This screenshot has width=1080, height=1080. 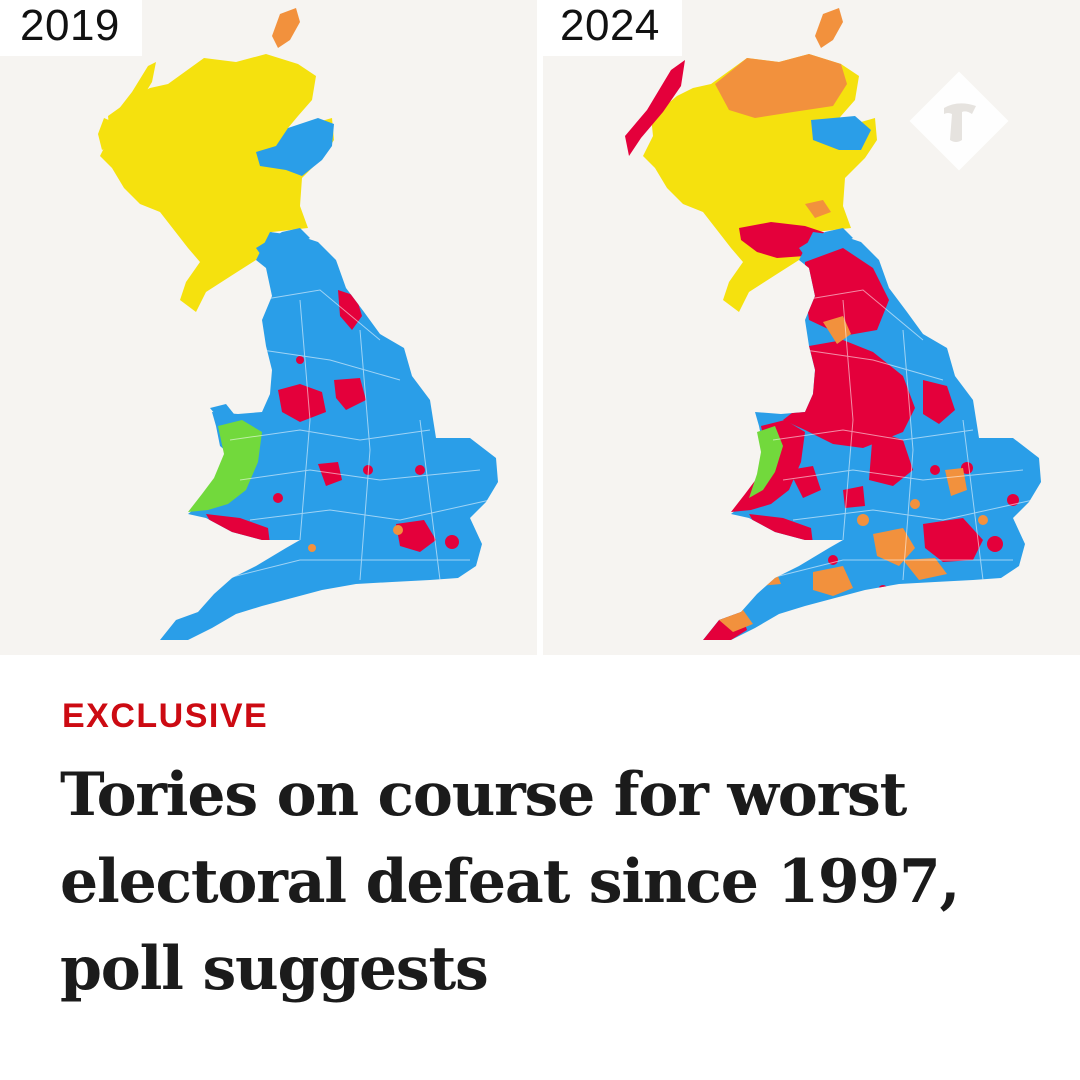 I want to click on libdem-seats-2019, so click(x=355, y=538).